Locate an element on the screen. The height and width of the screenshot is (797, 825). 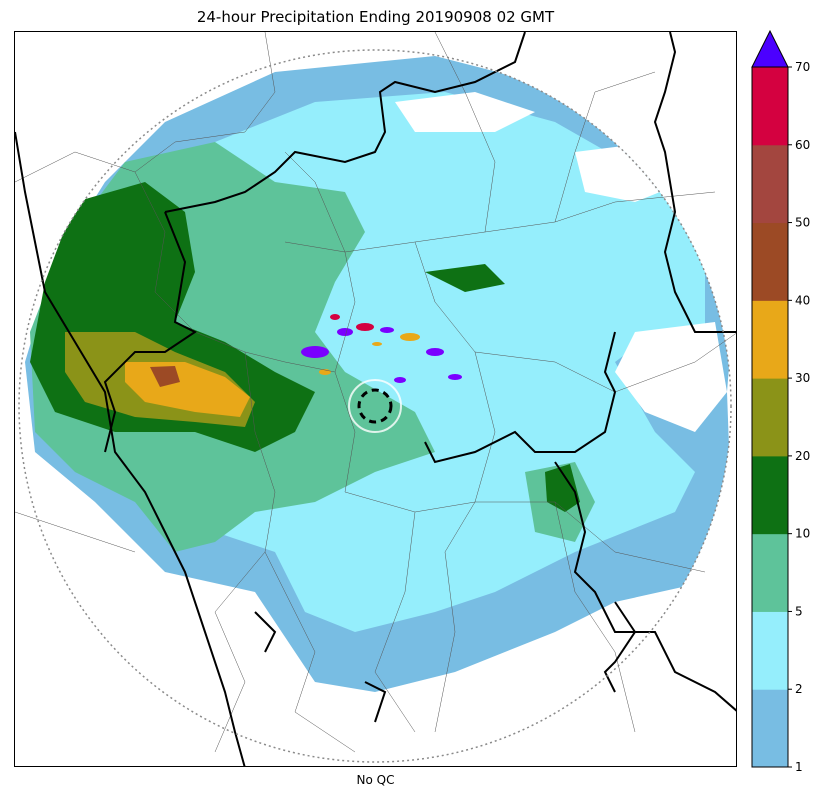
colorbar-tick-label: 50 is located at coordinates (802, 223).